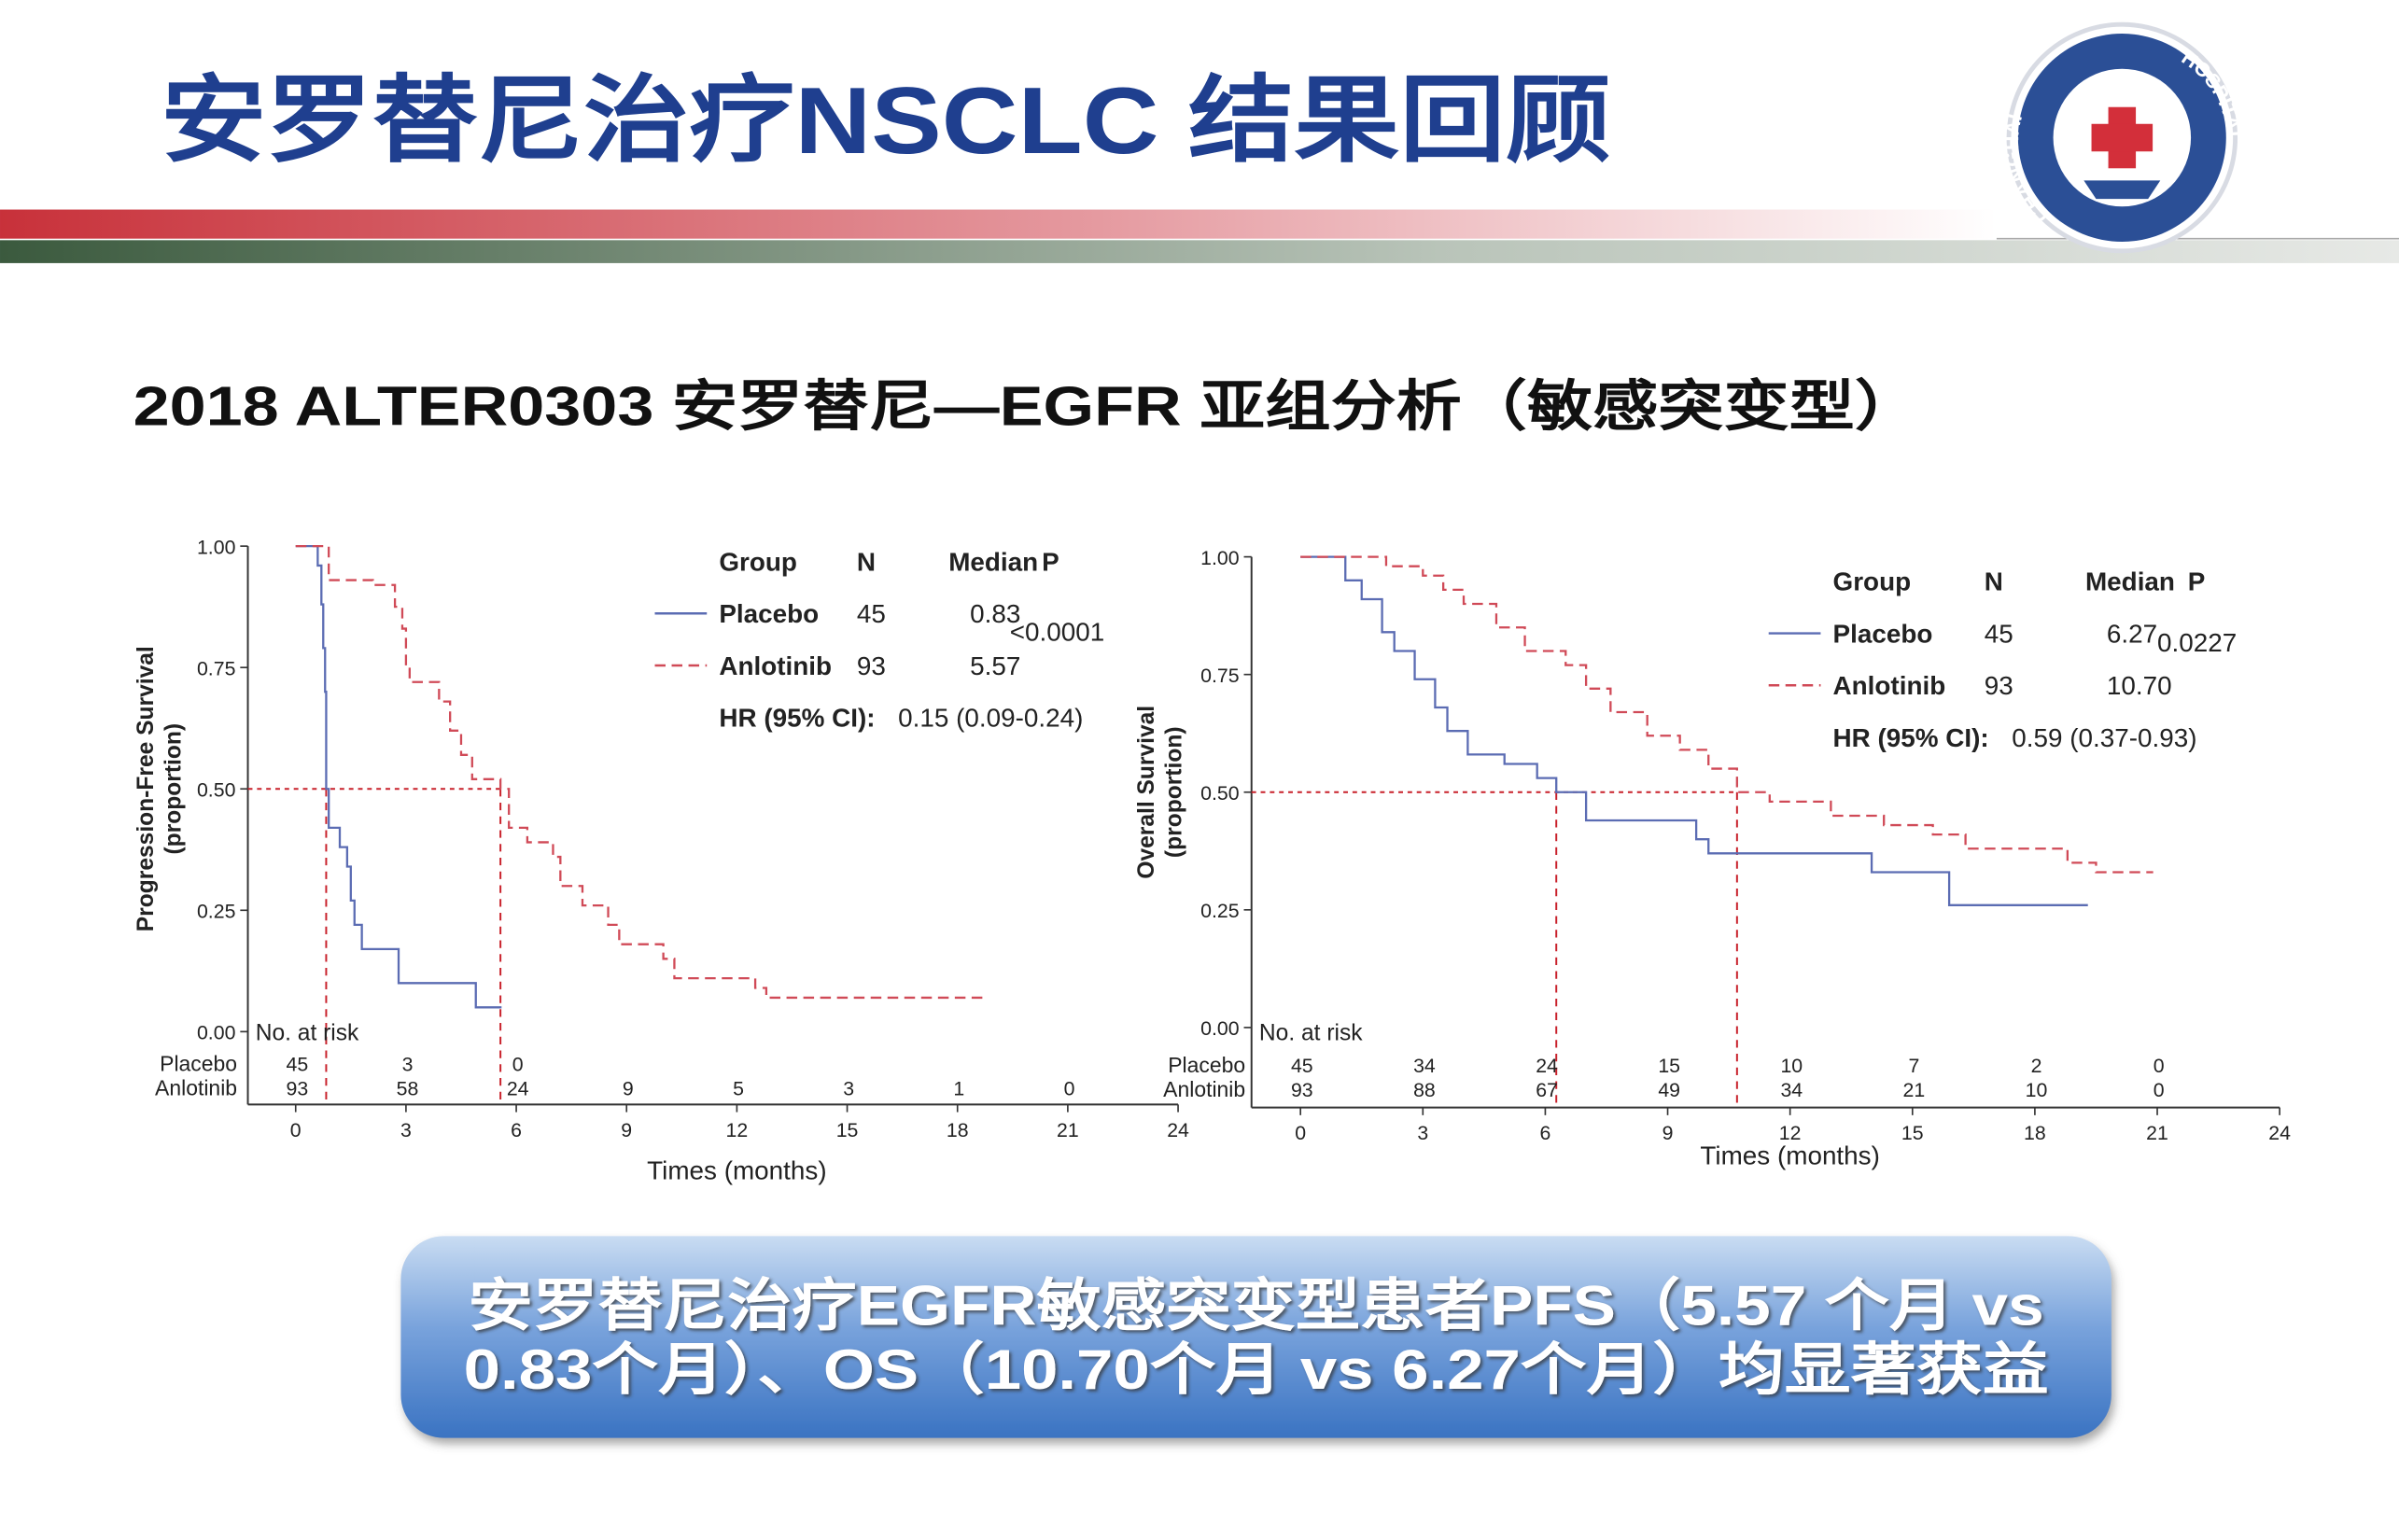  I want to click on risk-count: 58, so click(408, 1089).